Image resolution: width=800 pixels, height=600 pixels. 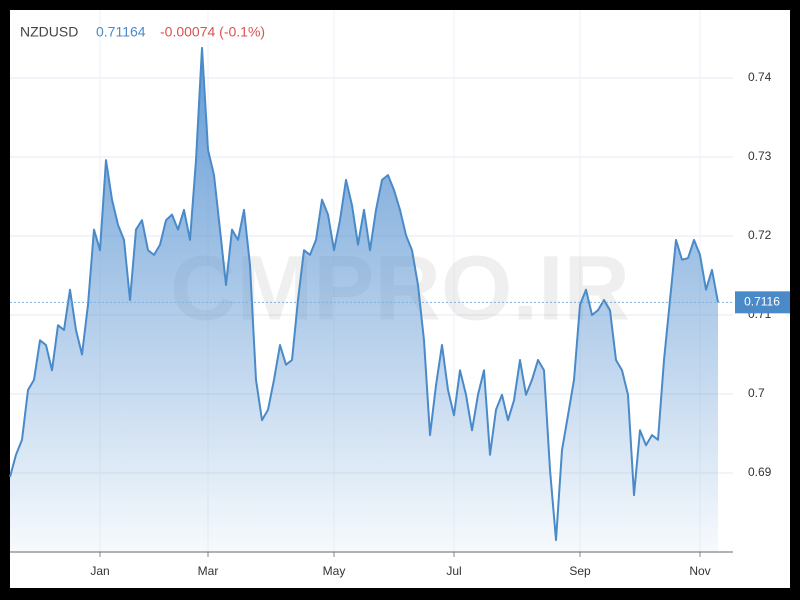 I want to click on x-tick-label: Sep, so click(x=580, y=571).